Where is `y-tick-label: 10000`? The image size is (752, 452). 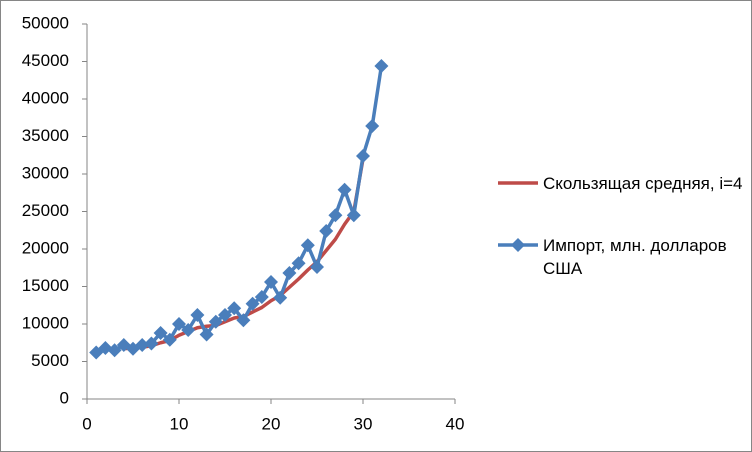
y-tick-label: 10000 is located at coordinates (45, 322).